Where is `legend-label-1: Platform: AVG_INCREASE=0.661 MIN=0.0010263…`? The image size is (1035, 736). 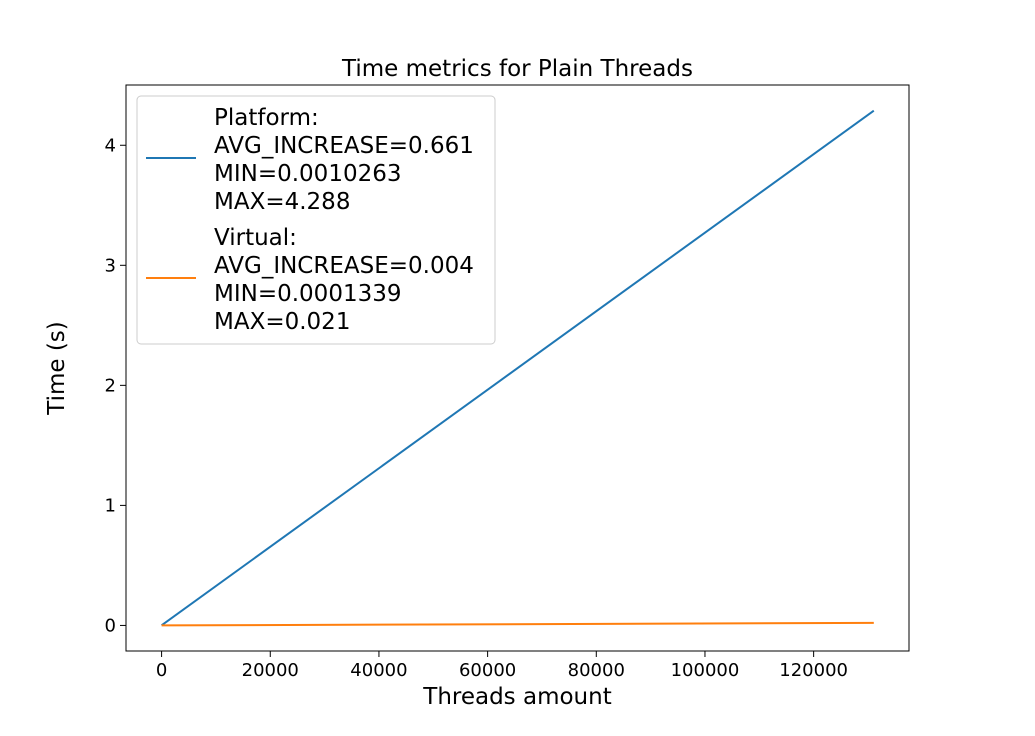 legend-label-1: Platform: AVG_INCREASE=0.661 MIN=0.0010263… is located at coordinates (344, 160).